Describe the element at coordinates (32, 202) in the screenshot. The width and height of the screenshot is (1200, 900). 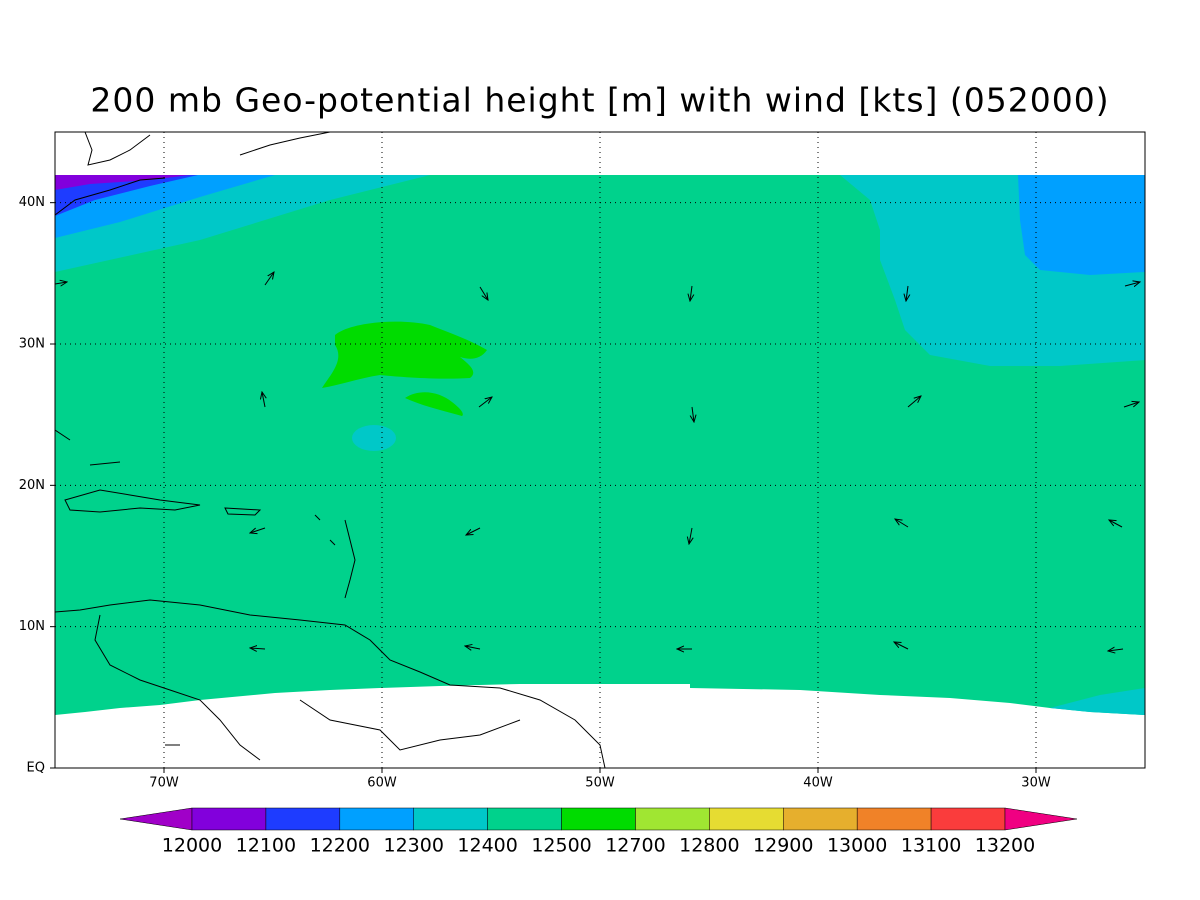
I see `y-tick-label: 40N` at that location.